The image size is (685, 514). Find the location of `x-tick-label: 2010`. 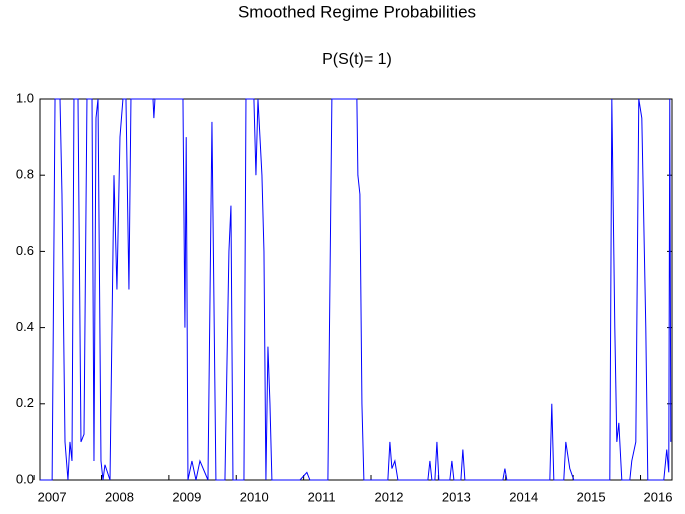

x-tick-label: 2010 is located at coordinates (254, 496).